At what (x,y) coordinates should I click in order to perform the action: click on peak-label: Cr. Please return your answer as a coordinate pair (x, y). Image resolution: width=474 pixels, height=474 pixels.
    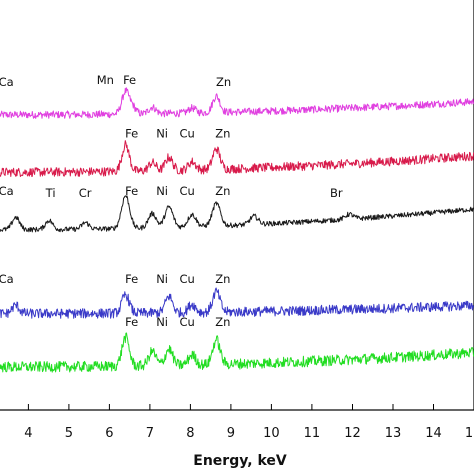
    Looking at the image, I should click on (85, 193).